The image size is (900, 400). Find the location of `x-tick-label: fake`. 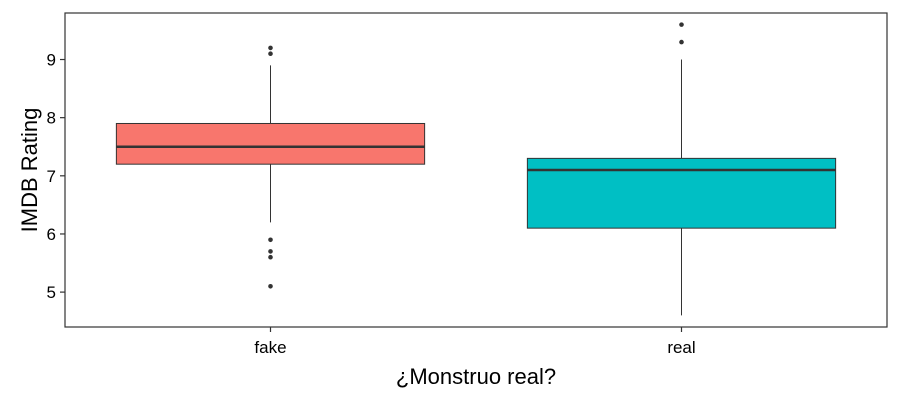

x-tick-label: fake is located at coordinates (270, 347).